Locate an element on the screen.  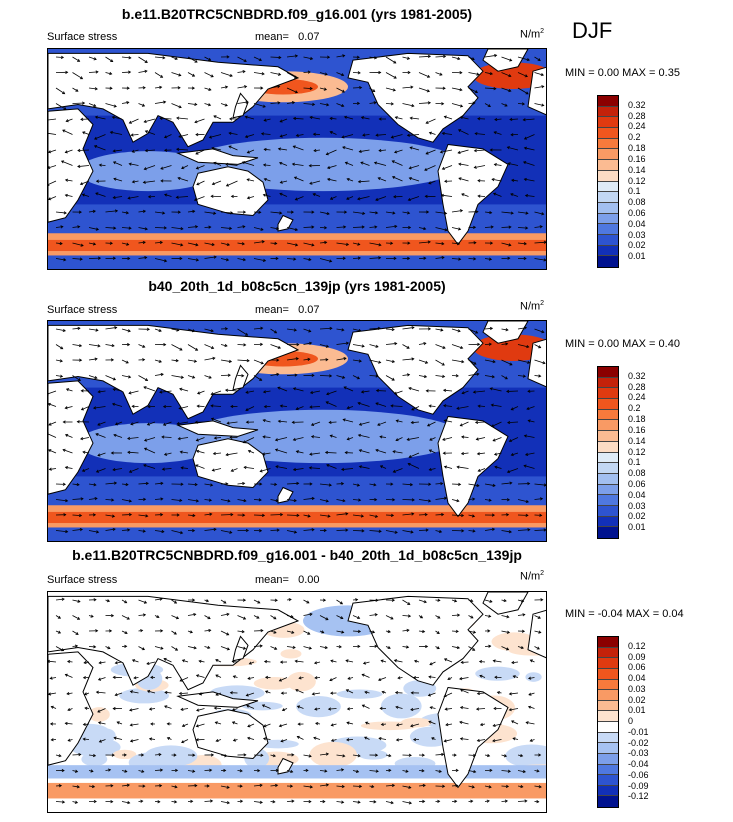
colorbar-tick-label: 0.08 is located at coordinates (637, 202).